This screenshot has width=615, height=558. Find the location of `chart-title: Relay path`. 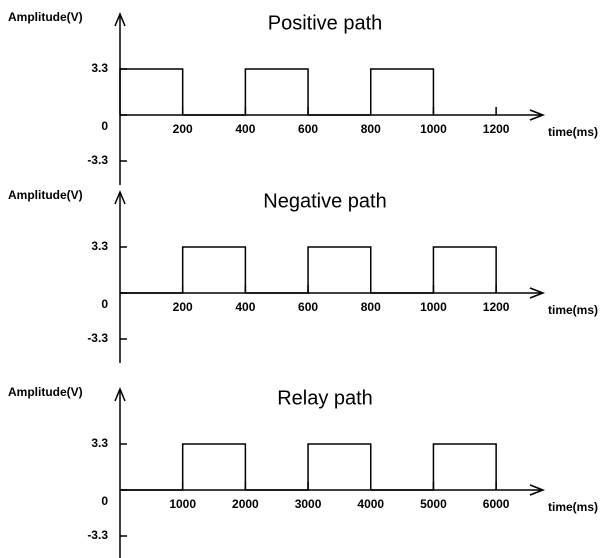

chart-title: Relay path is located at coordinates (325, 398).